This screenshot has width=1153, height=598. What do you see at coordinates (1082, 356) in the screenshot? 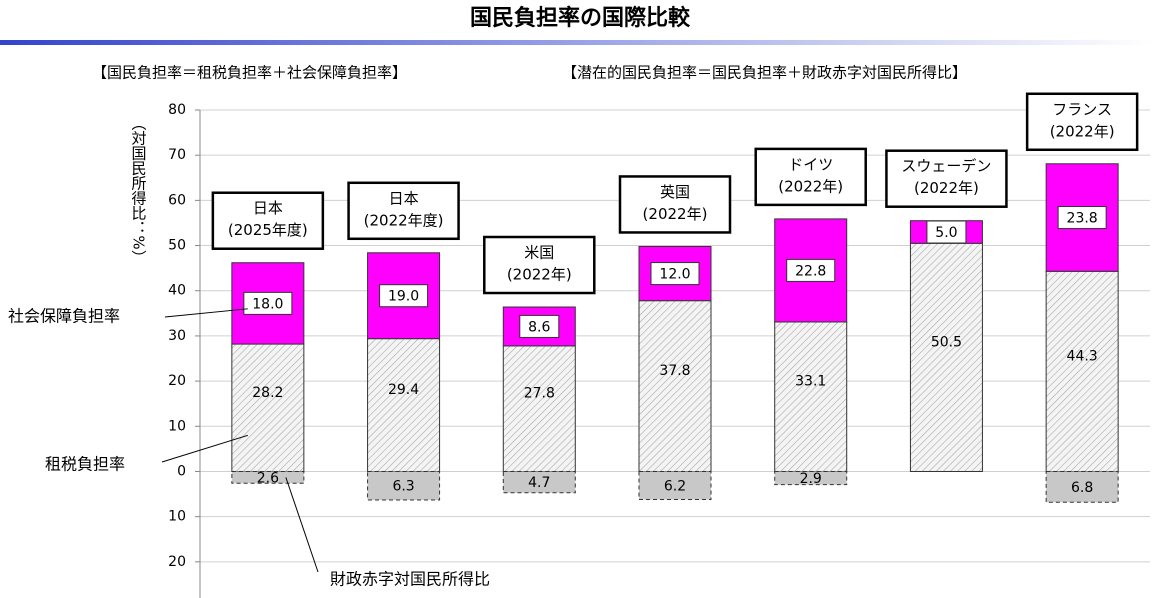
I see `value-label: 44.3` at bounding box center [1082, 356].